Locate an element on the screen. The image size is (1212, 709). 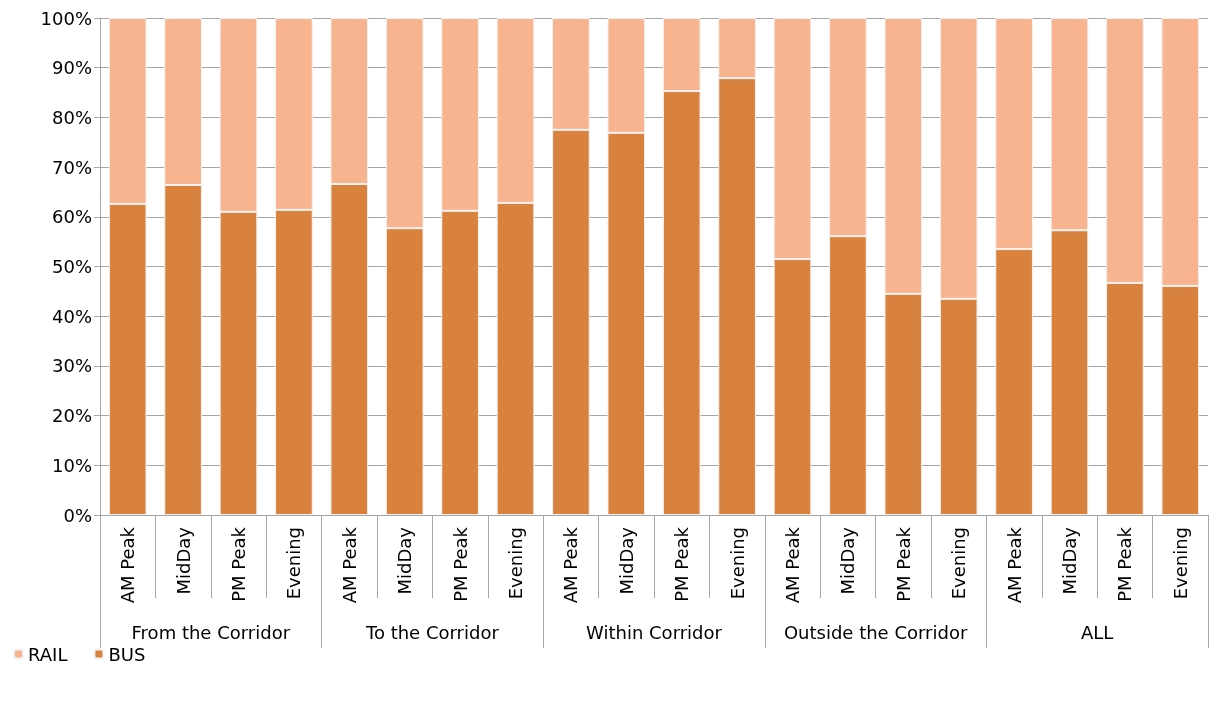
y-tick-label: 10% is located at coordinates (71, 465).